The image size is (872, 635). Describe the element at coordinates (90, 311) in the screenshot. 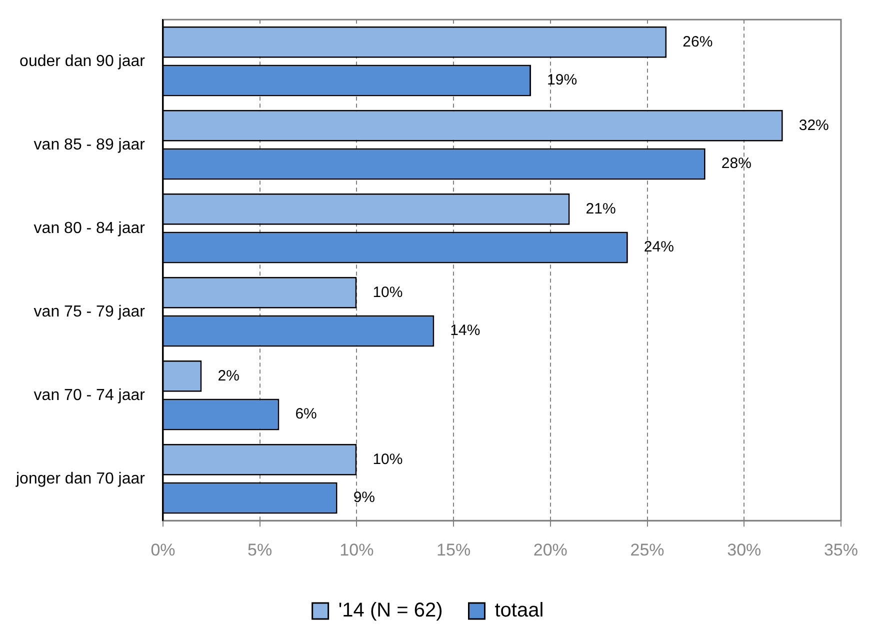

I see `y-tick-label: van 75 - 79 jaar` at that location.